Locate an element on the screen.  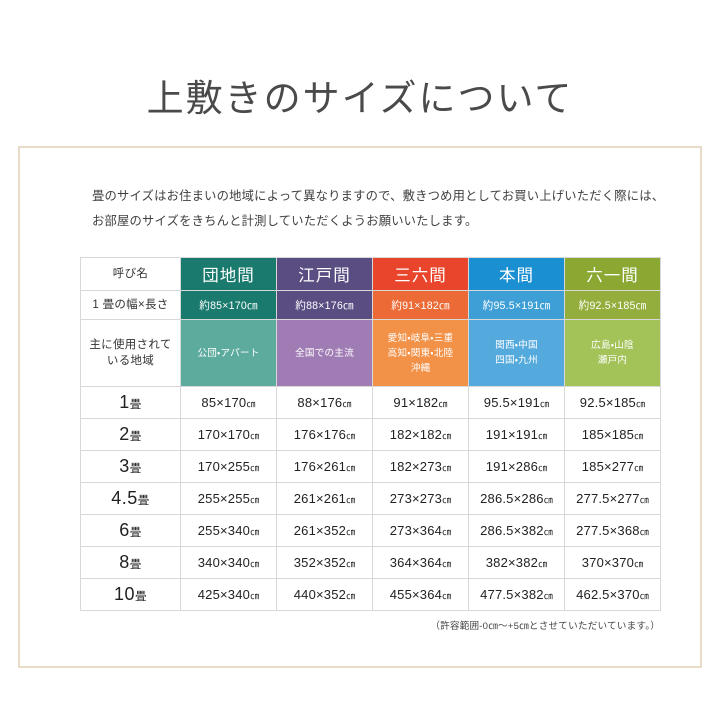
size-value-number: 176×176 is located at coordinates (320, 434).